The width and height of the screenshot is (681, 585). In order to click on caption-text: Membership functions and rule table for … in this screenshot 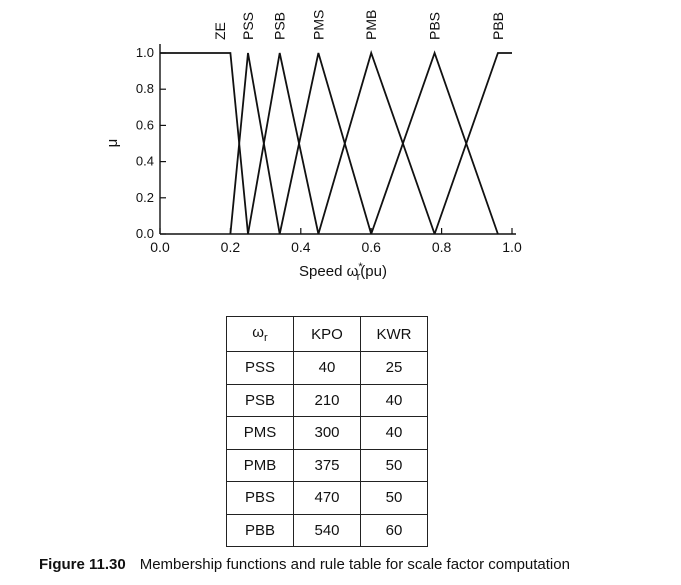, I will do `click(354, 564)`.